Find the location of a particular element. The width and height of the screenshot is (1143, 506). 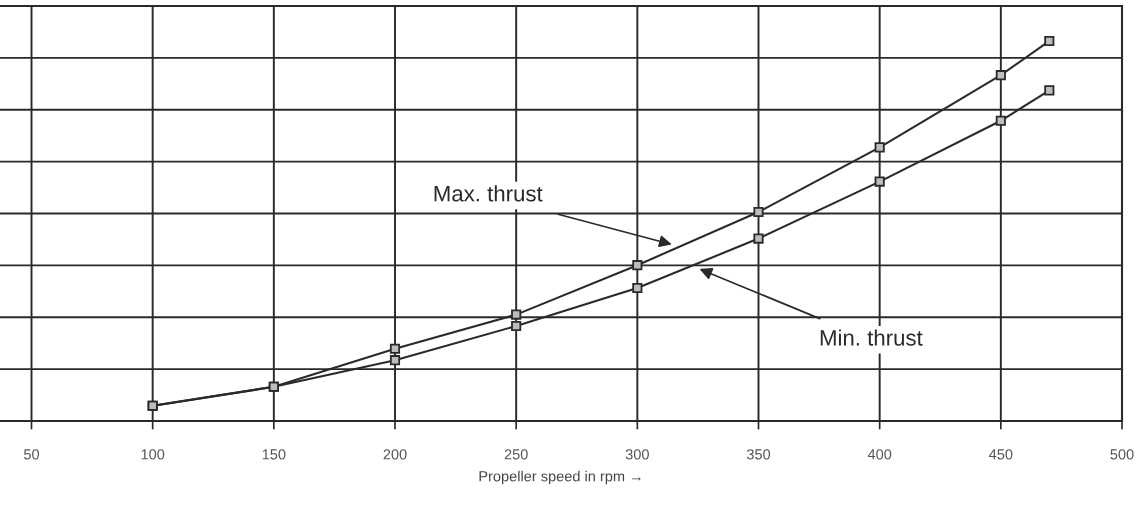

x-tick-label: 100 is located at coordinates (153, 454).